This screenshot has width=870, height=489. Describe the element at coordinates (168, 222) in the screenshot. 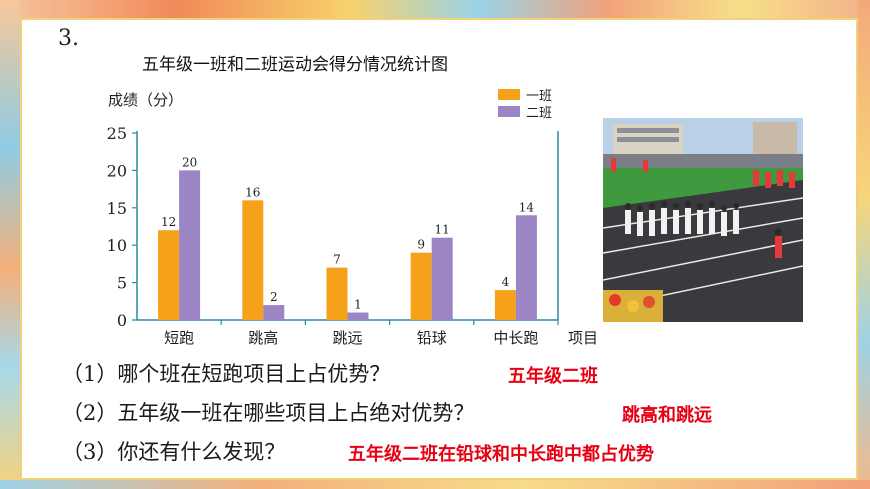

I see `data-label: 12` at that location.